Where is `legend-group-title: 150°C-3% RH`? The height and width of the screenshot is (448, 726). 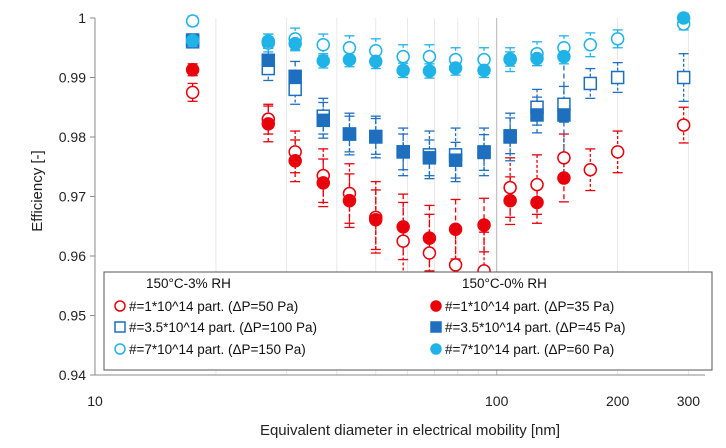
legend-group-title: 150°C-3% RH is located at coordinates (188, 283).